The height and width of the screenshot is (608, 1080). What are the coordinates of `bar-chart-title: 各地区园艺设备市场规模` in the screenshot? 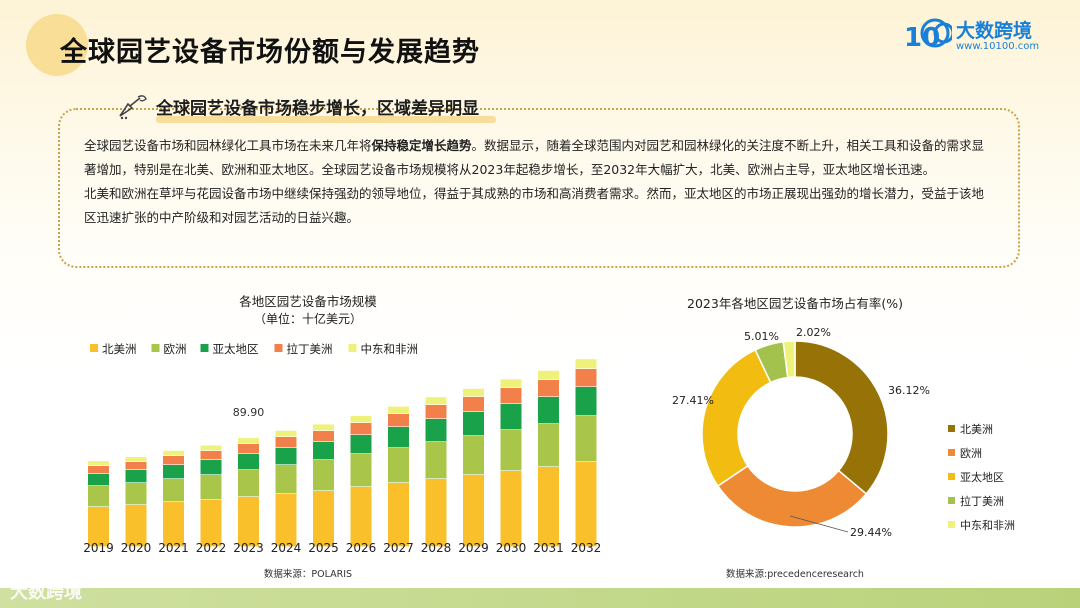 It's located at (308, 301).